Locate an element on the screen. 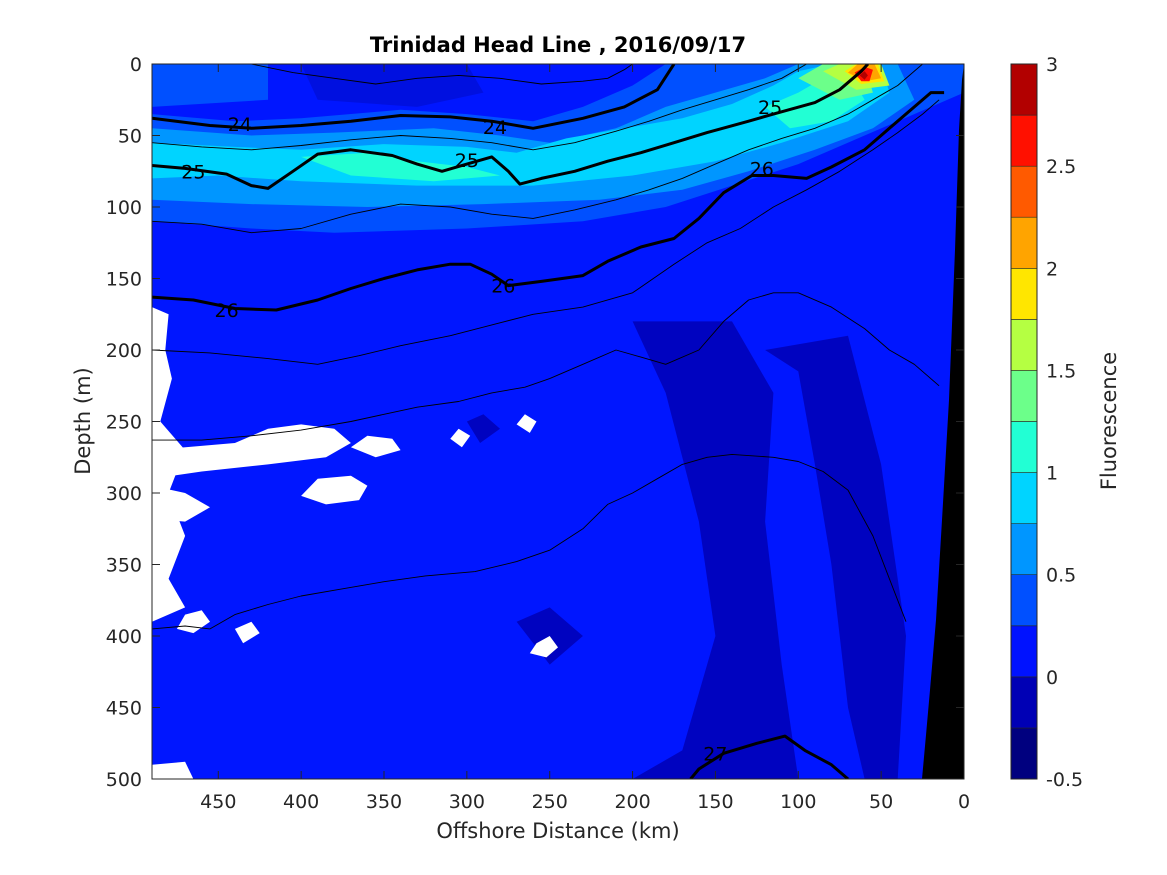 The width and height of the screenshot is (1167, 875). x-tick-label: 0 is located at coordinates (964, 802).